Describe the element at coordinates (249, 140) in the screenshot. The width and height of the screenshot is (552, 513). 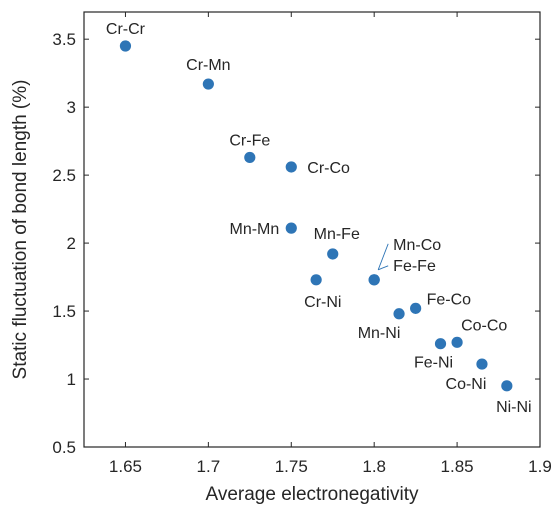
I see `data-point-label: Cr-Fe` at that location.